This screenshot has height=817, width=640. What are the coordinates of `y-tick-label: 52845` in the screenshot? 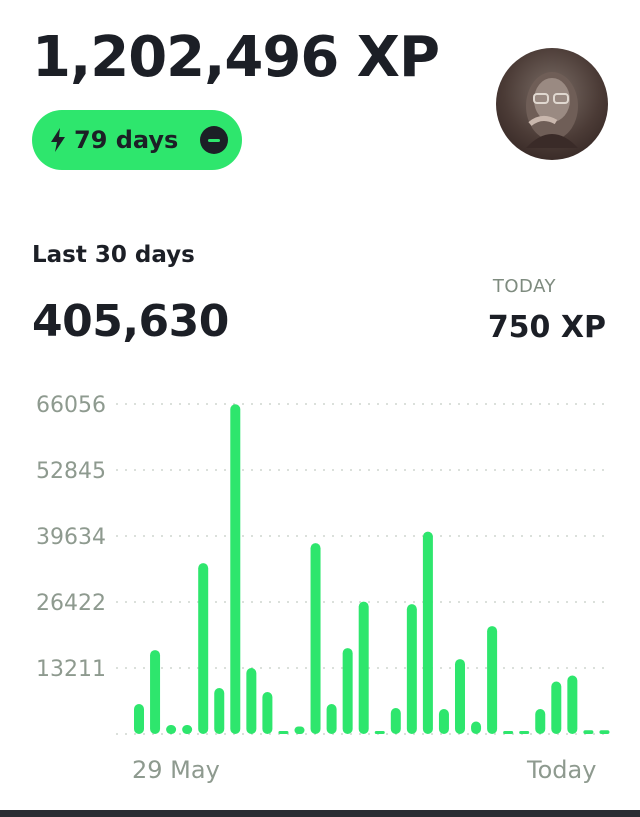 It's located at (71, 471).